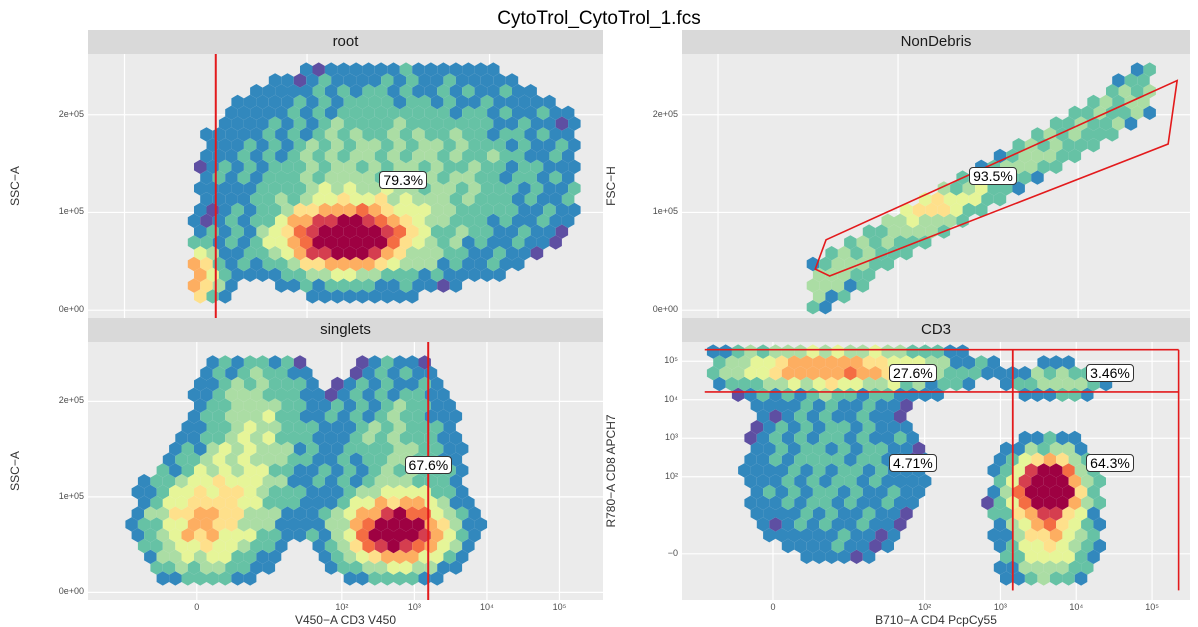 This screenshot has width=1198, height=627. Describe the element at coordinates (71, 400) in the screenshot. I see `y-tick-label: 2e+05` at that location.